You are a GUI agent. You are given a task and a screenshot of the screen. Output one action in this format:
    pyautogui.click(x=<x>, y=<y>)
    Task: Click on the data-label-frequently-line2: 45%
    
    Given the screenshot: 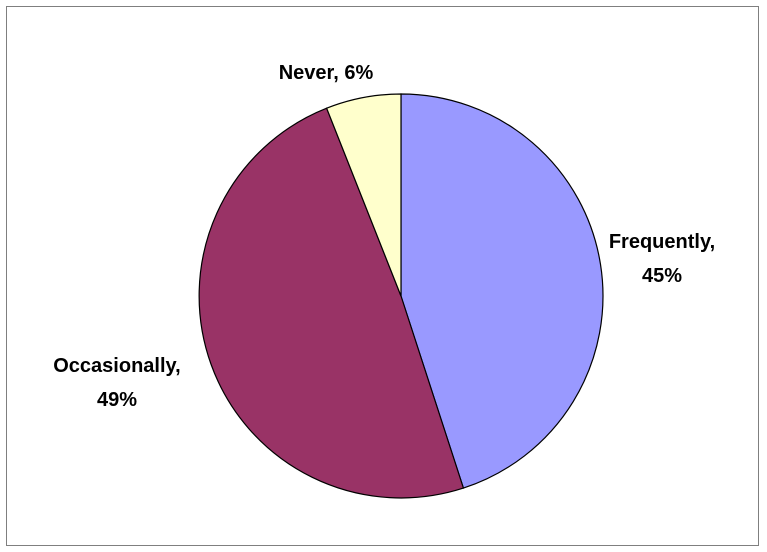 What is the action you would take?
    pyautogui.click(x=662, y=276)
    